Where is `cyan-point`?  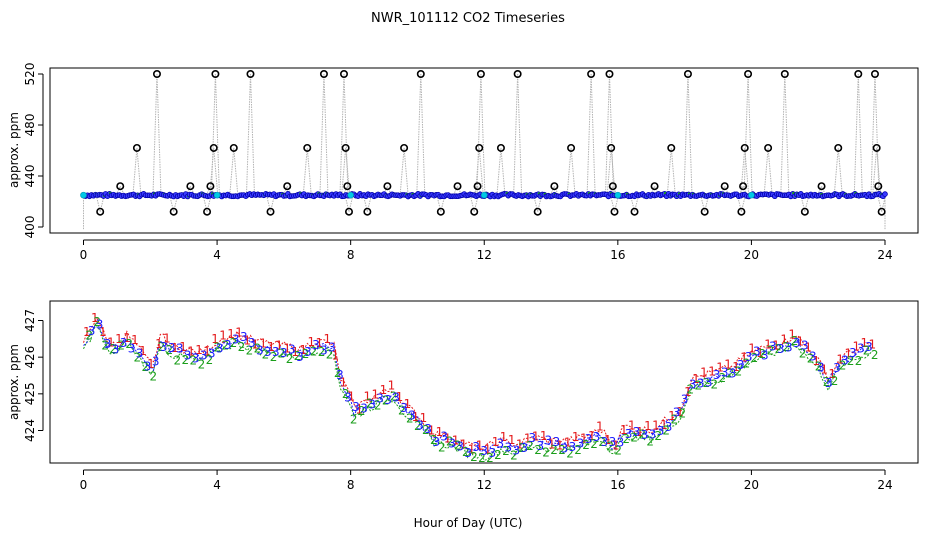
cyan-point is located at coordinates (217, 195).